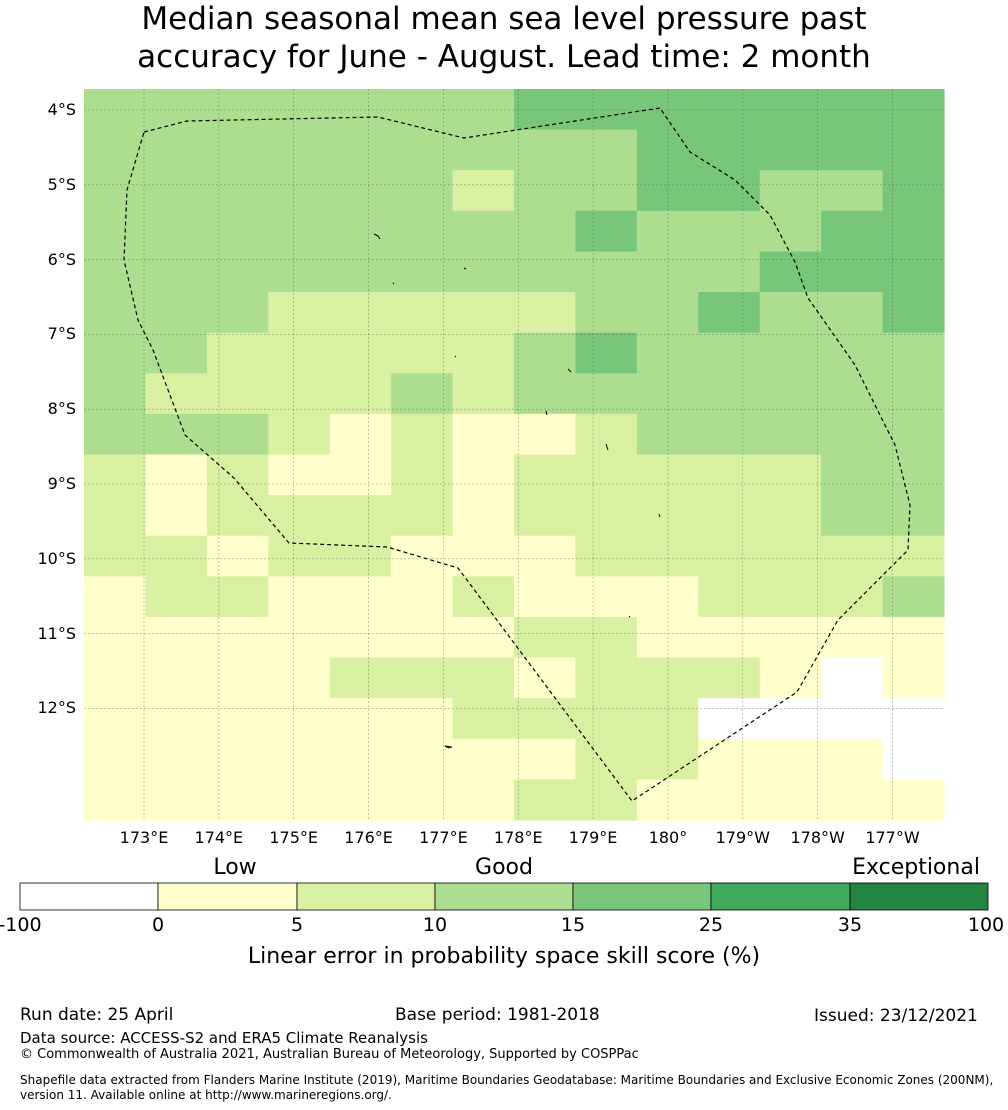 The height and width of the screenshot is (1110, 1008). I want to click on lat-label: 11°S, so click(56, 633).